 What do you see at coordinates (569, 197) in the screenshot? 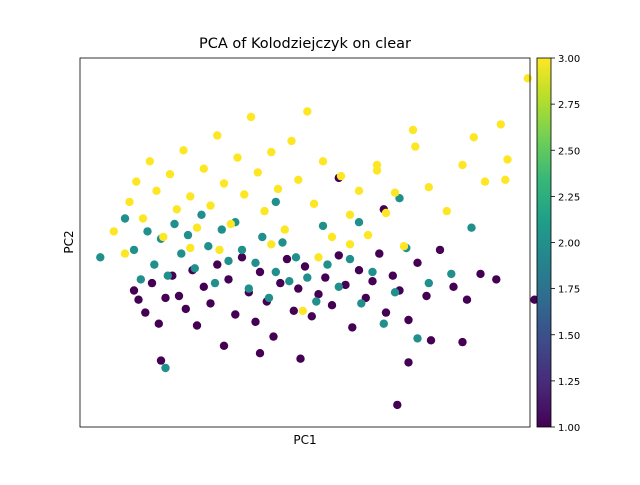
I see `colorbar-tick-label: 2.25` at bounding box center [569, 197].